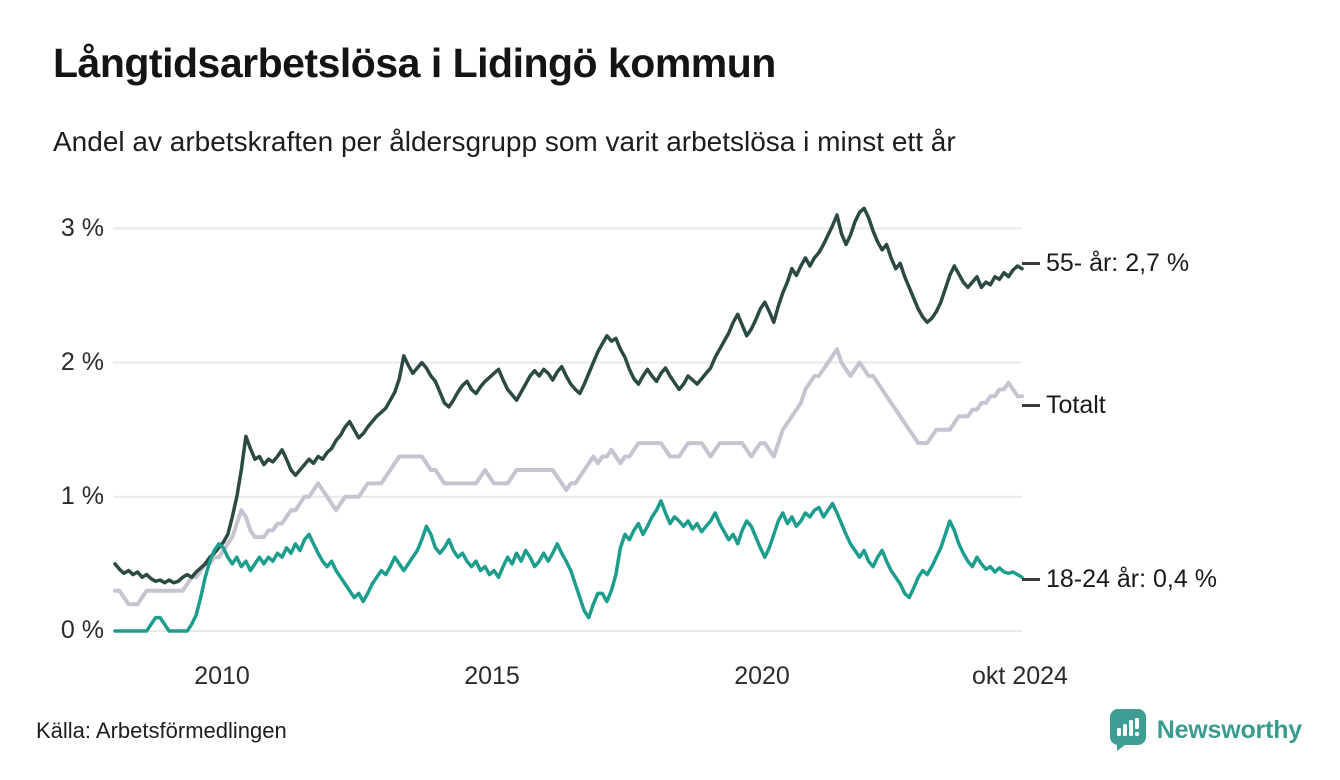 The height and width of the screenshot is (780, 1340). I want to click on series-label-18-24-ar: 18-24 år: 0,4 %, so click(1119, 579).